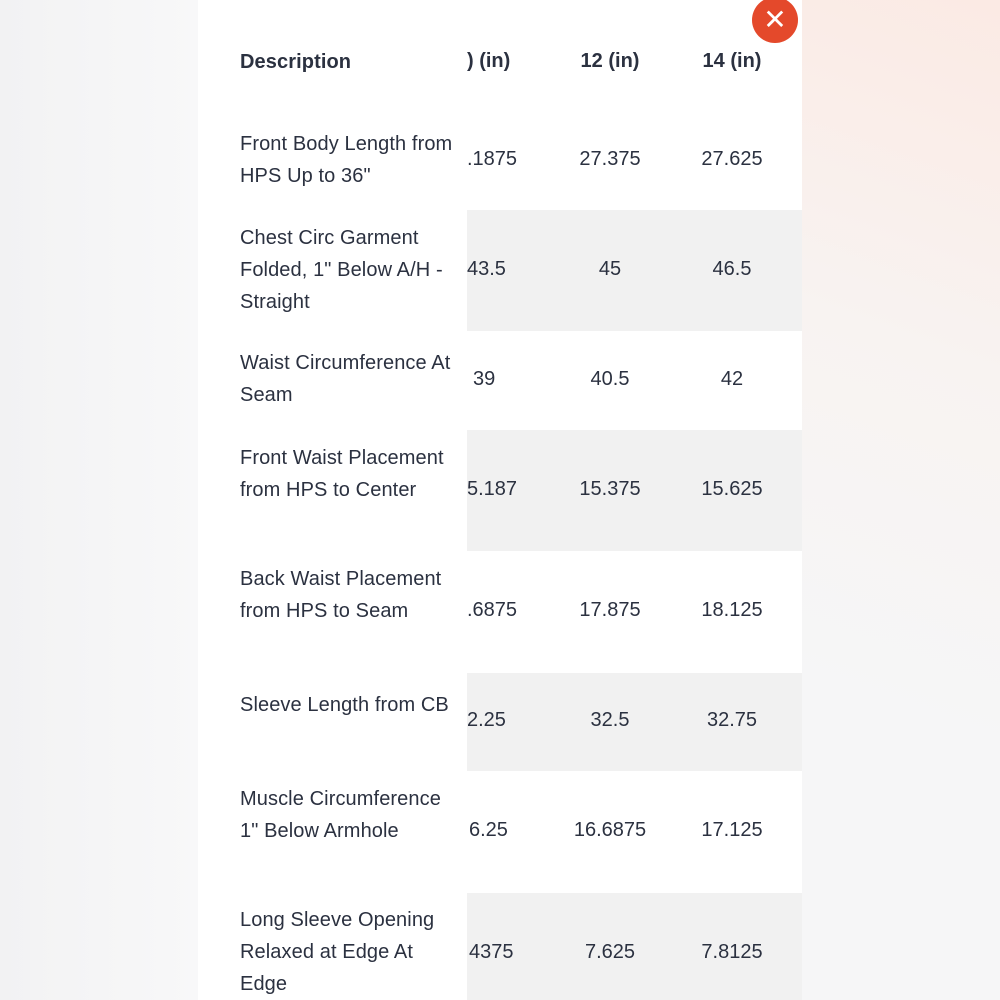  Describe the element at coordinates (610, 159) in the screenshot. I see `row-value-size-12: 27.375` at that location.